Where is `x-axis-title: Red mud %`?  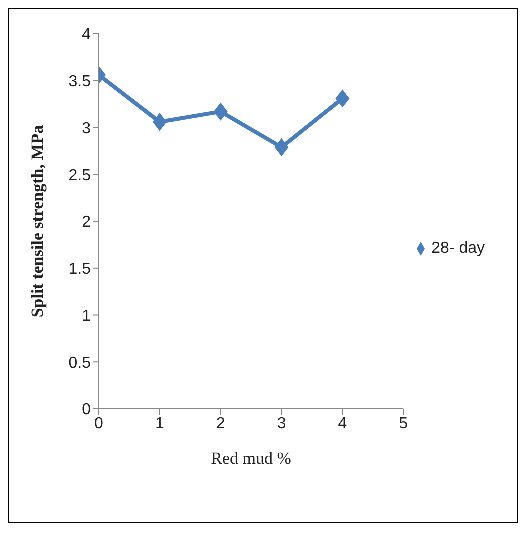 x-axis-title: Red mud % is located at coordinates (251, 458).